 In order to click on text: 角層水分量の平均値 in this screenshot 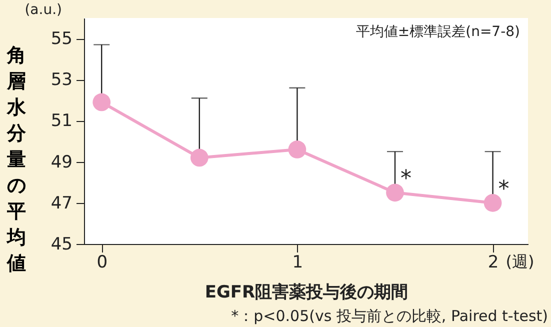, I will do `click(16, 159)`.